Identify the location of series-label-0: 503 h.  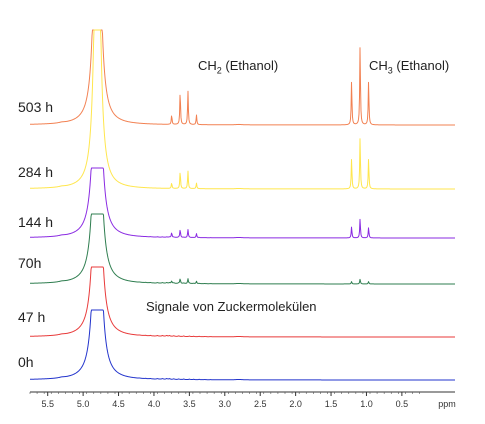
(35, 107).